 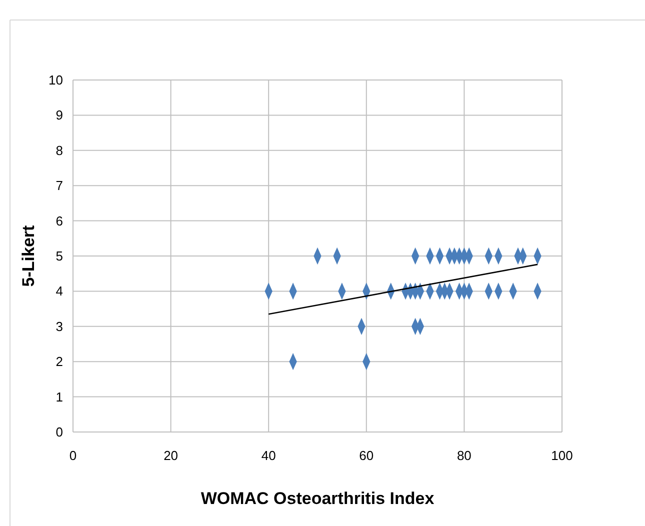 I want to click on x-tick-label: 40, so click(x=268, y=455).